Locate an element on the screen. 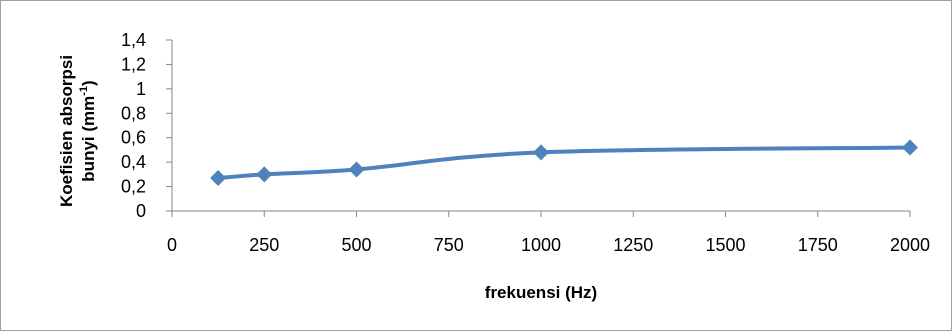 The width and height of the screenshot is (952, 331). y-axis-title-line1: Koefisien absorpsi is located at coordinates (66, 131).